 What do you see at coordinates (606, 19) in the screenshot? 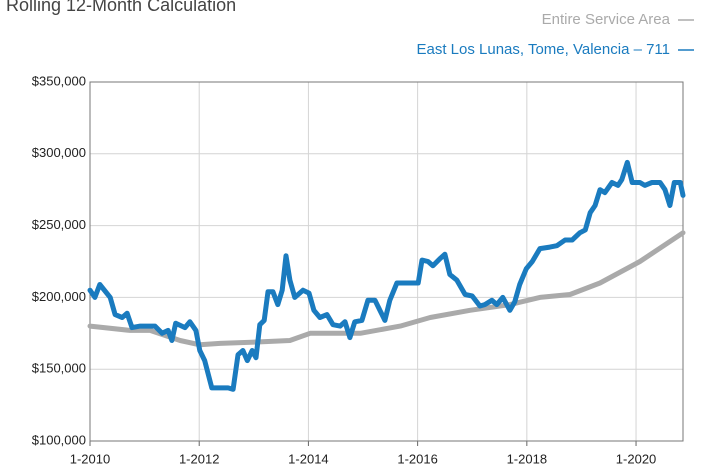
I see `legend-label: Entire Service Area` at bounding box center [606, 19].